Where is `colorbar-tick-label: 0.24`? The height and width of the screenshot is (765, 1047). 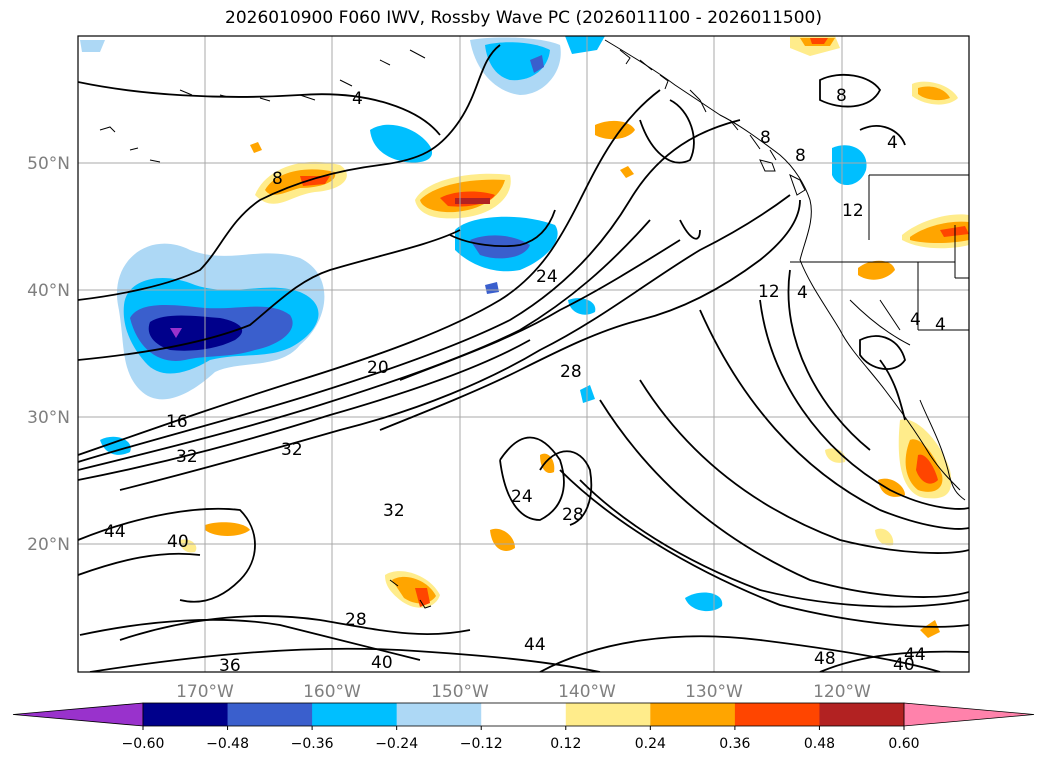 colorbar-tick-label: 0.24 is located at coordinates (650, 744).